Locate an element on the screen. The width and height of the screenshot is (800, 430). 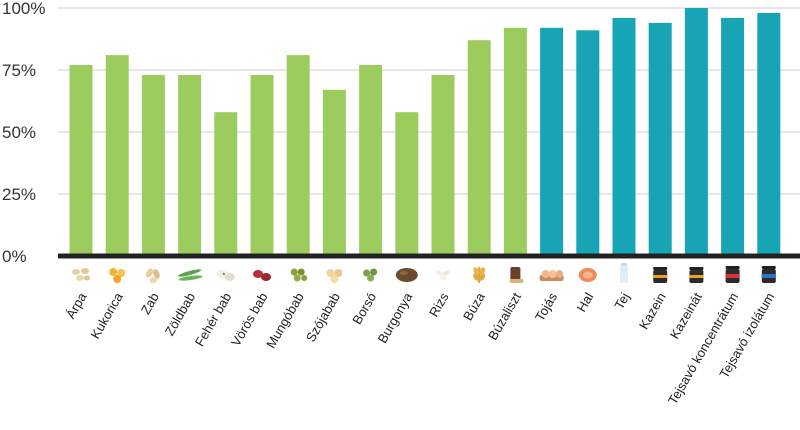
y-axis-ticks: 0% 25% 50% 75% 100% is located at coordinates (23, 133).